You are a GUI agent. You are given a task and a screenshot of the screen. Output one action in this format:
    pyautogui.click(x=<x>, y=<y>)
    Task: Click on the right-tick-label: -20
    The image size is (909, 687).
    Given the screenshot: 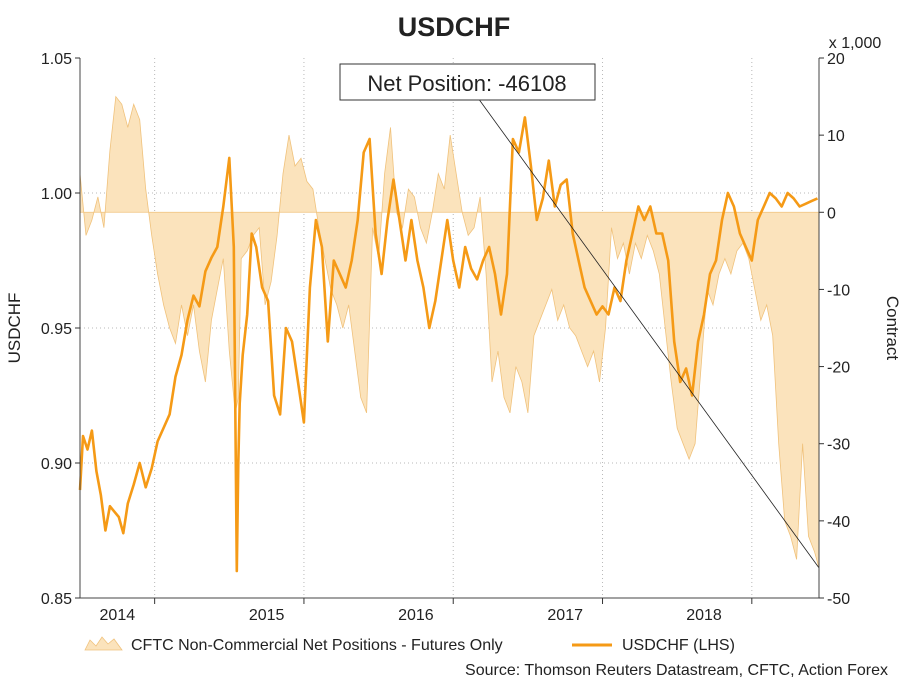 What is the action you would take?
    pyautogui.click(x=838, y=368)
    